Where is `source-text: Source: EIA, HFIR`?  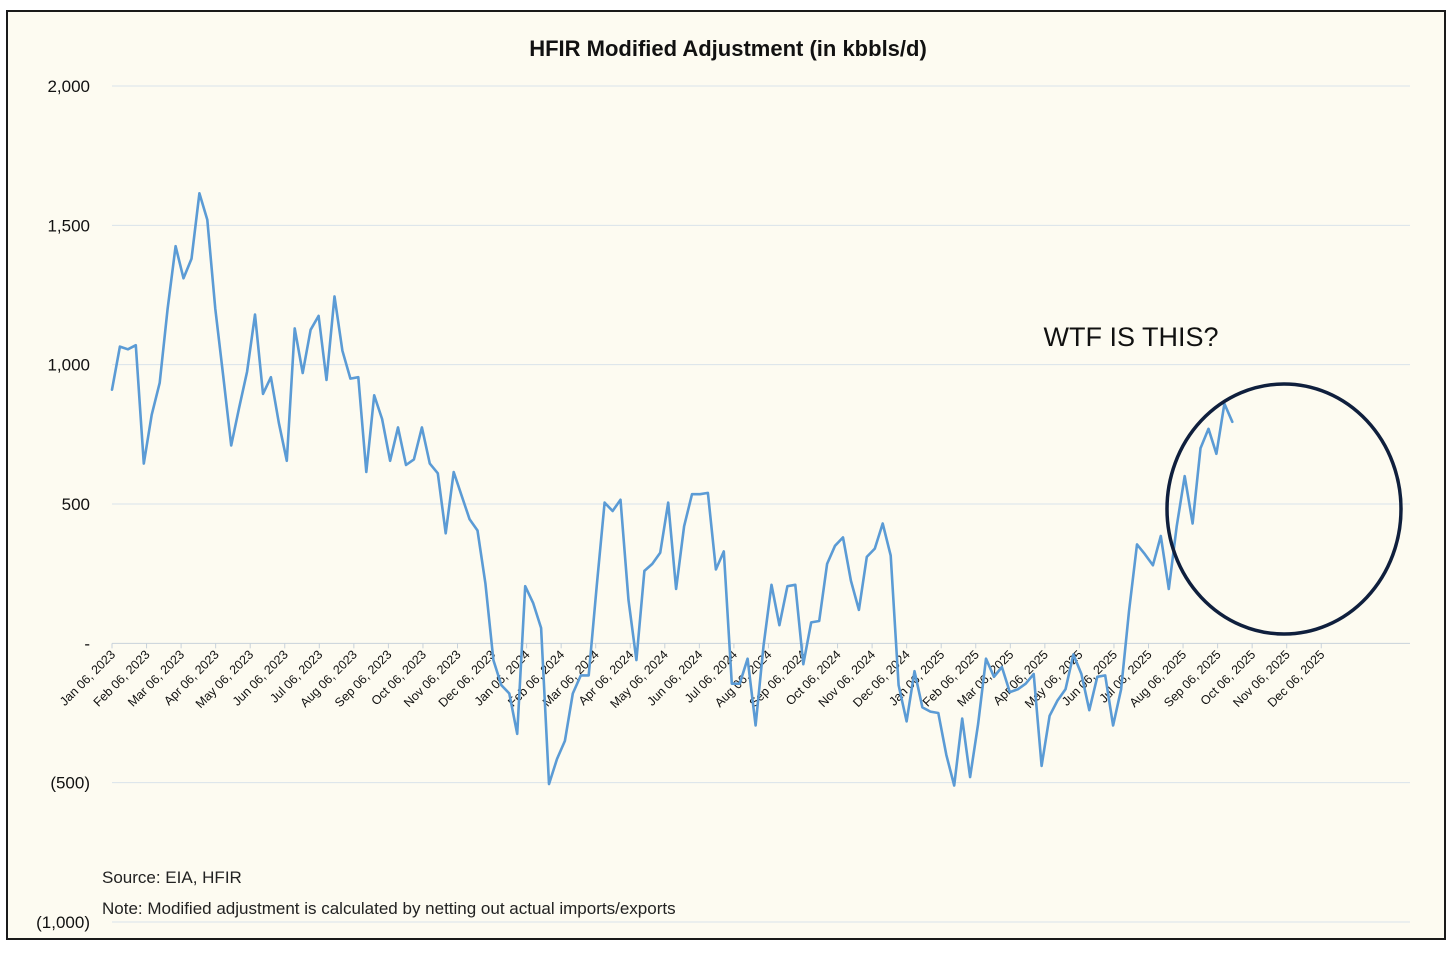 source-text: Source: EIA, HFIR is located at coordinates (172, 877).